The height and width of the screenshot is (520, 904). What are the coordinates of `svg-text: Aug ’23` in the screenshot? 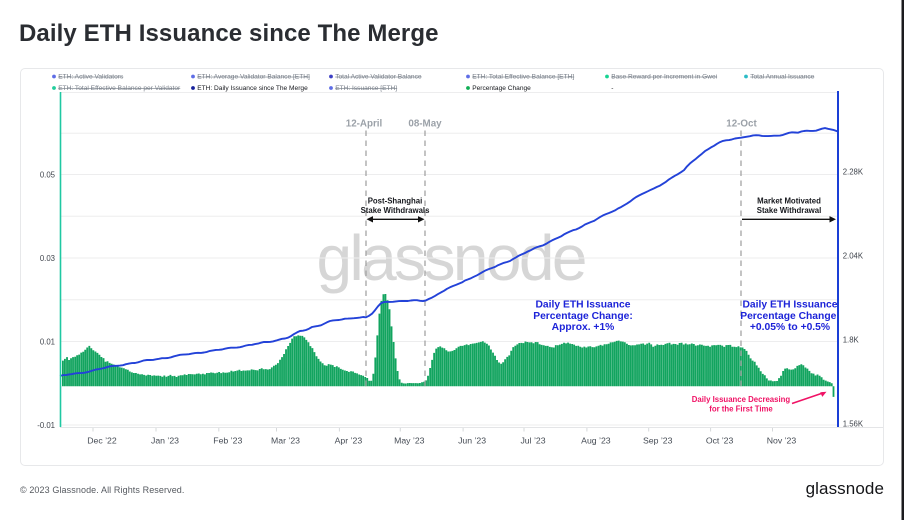 It's located at (596, 441).